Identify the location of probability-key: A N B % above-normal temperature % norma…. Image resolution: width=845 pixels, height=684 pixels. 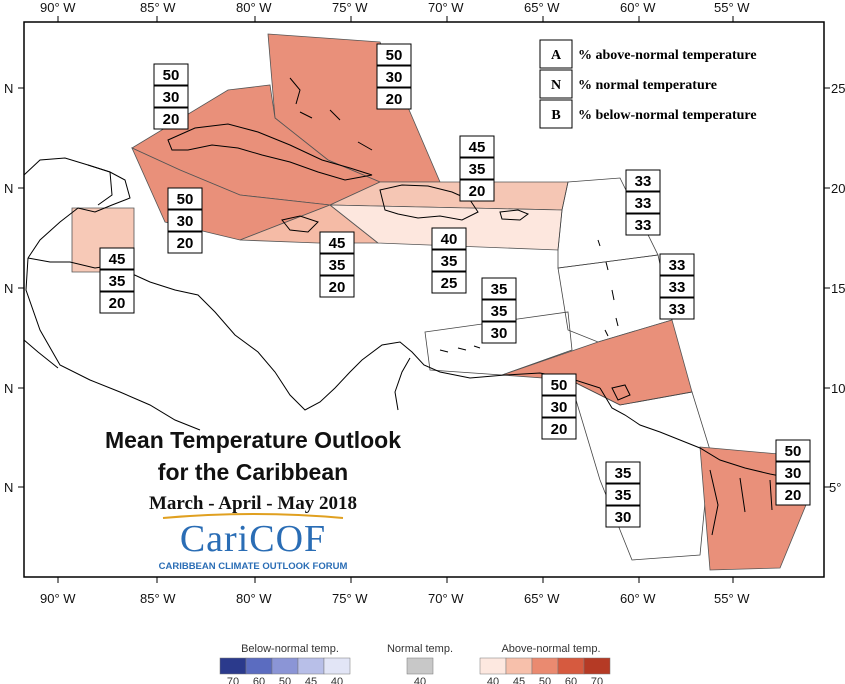
(648, 84).